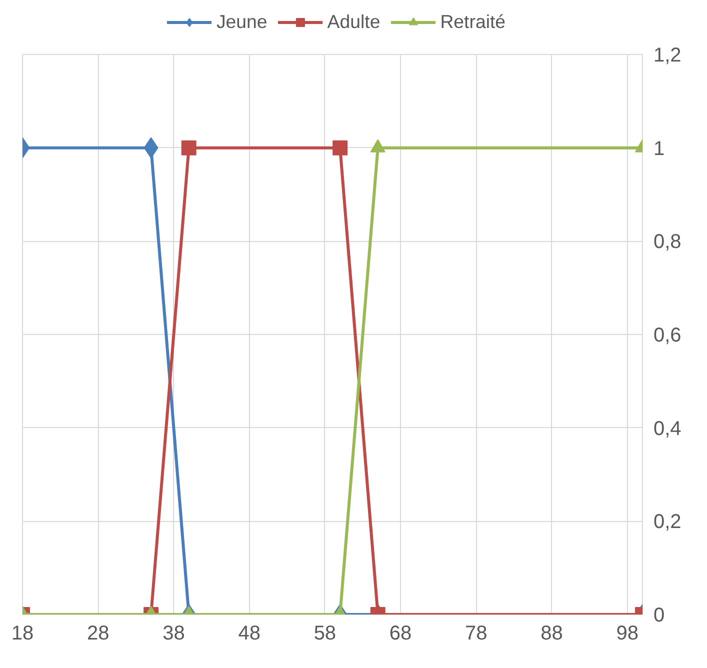  What do you see at coordinates (551, 633) in the screenshot?
I see `x-tick-label: 88` at bounding box center [551, 633].